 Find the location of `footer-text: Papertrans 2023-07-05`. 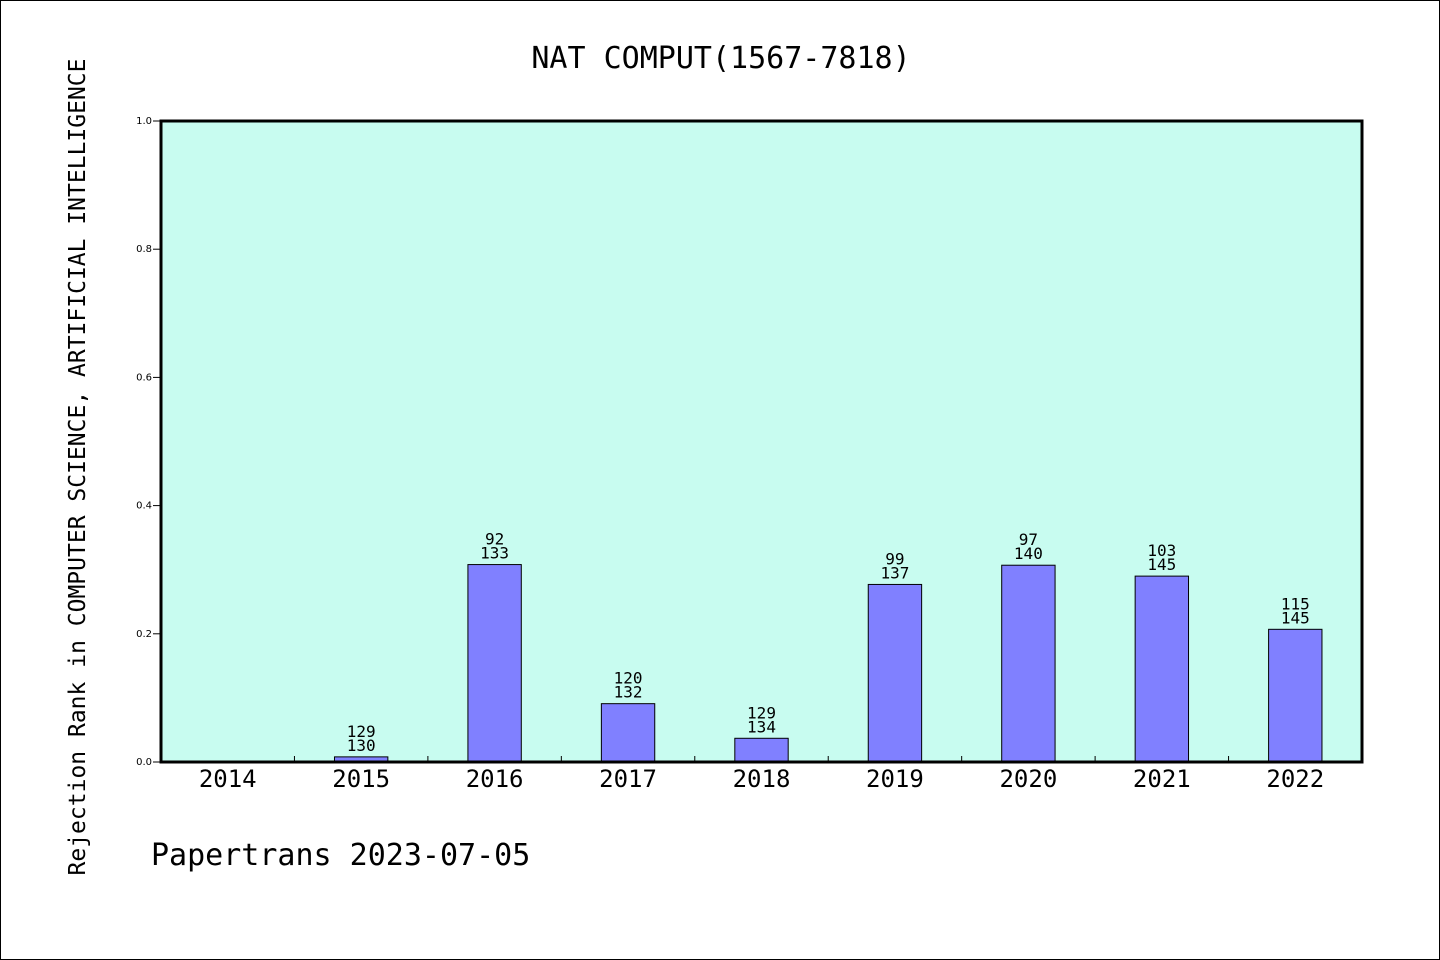

footer-text: Papertrans 2023-07-05 is located at coordinates (340, 855).